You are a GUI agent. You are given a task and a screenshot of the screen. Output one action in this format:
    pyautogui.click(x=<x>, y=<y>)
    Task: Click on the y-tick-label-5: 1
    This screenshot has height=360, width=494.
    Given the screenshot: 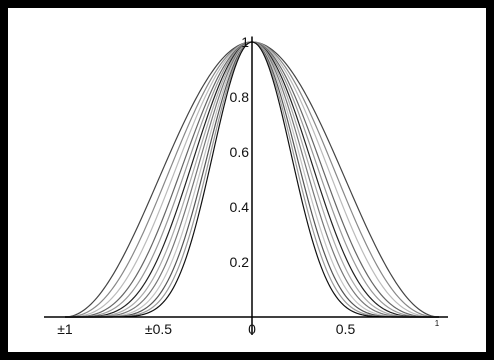 What is the action you would take?
    pyautogui.click(x=245, y=42)
    